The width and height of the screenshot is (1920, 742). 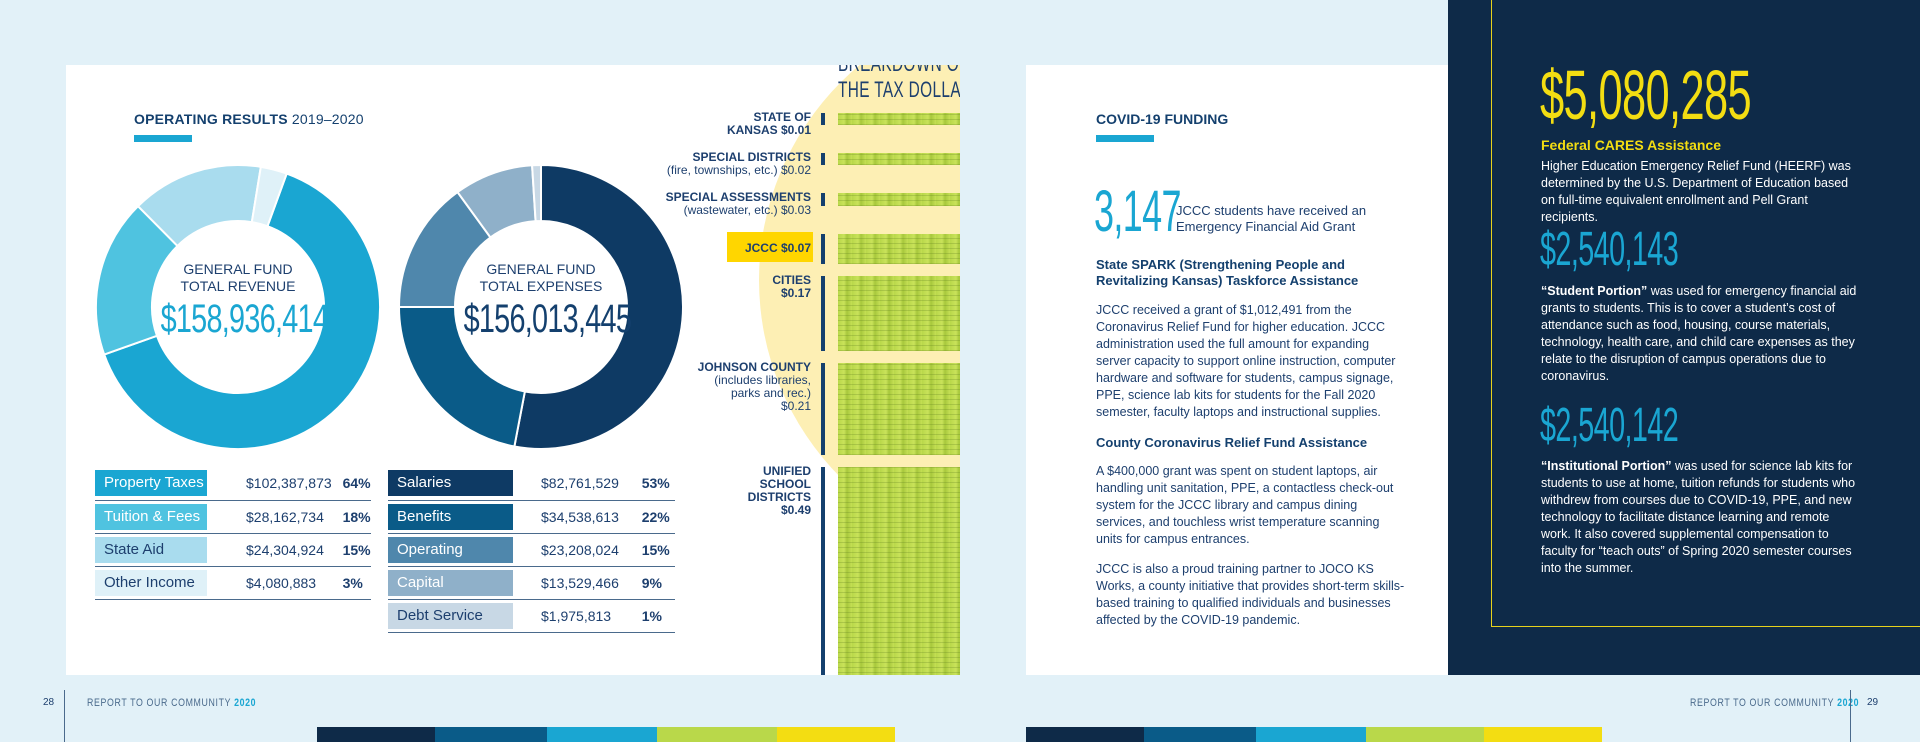 I want to click on revenue-percent: 15%, so click(x=351, y=550).